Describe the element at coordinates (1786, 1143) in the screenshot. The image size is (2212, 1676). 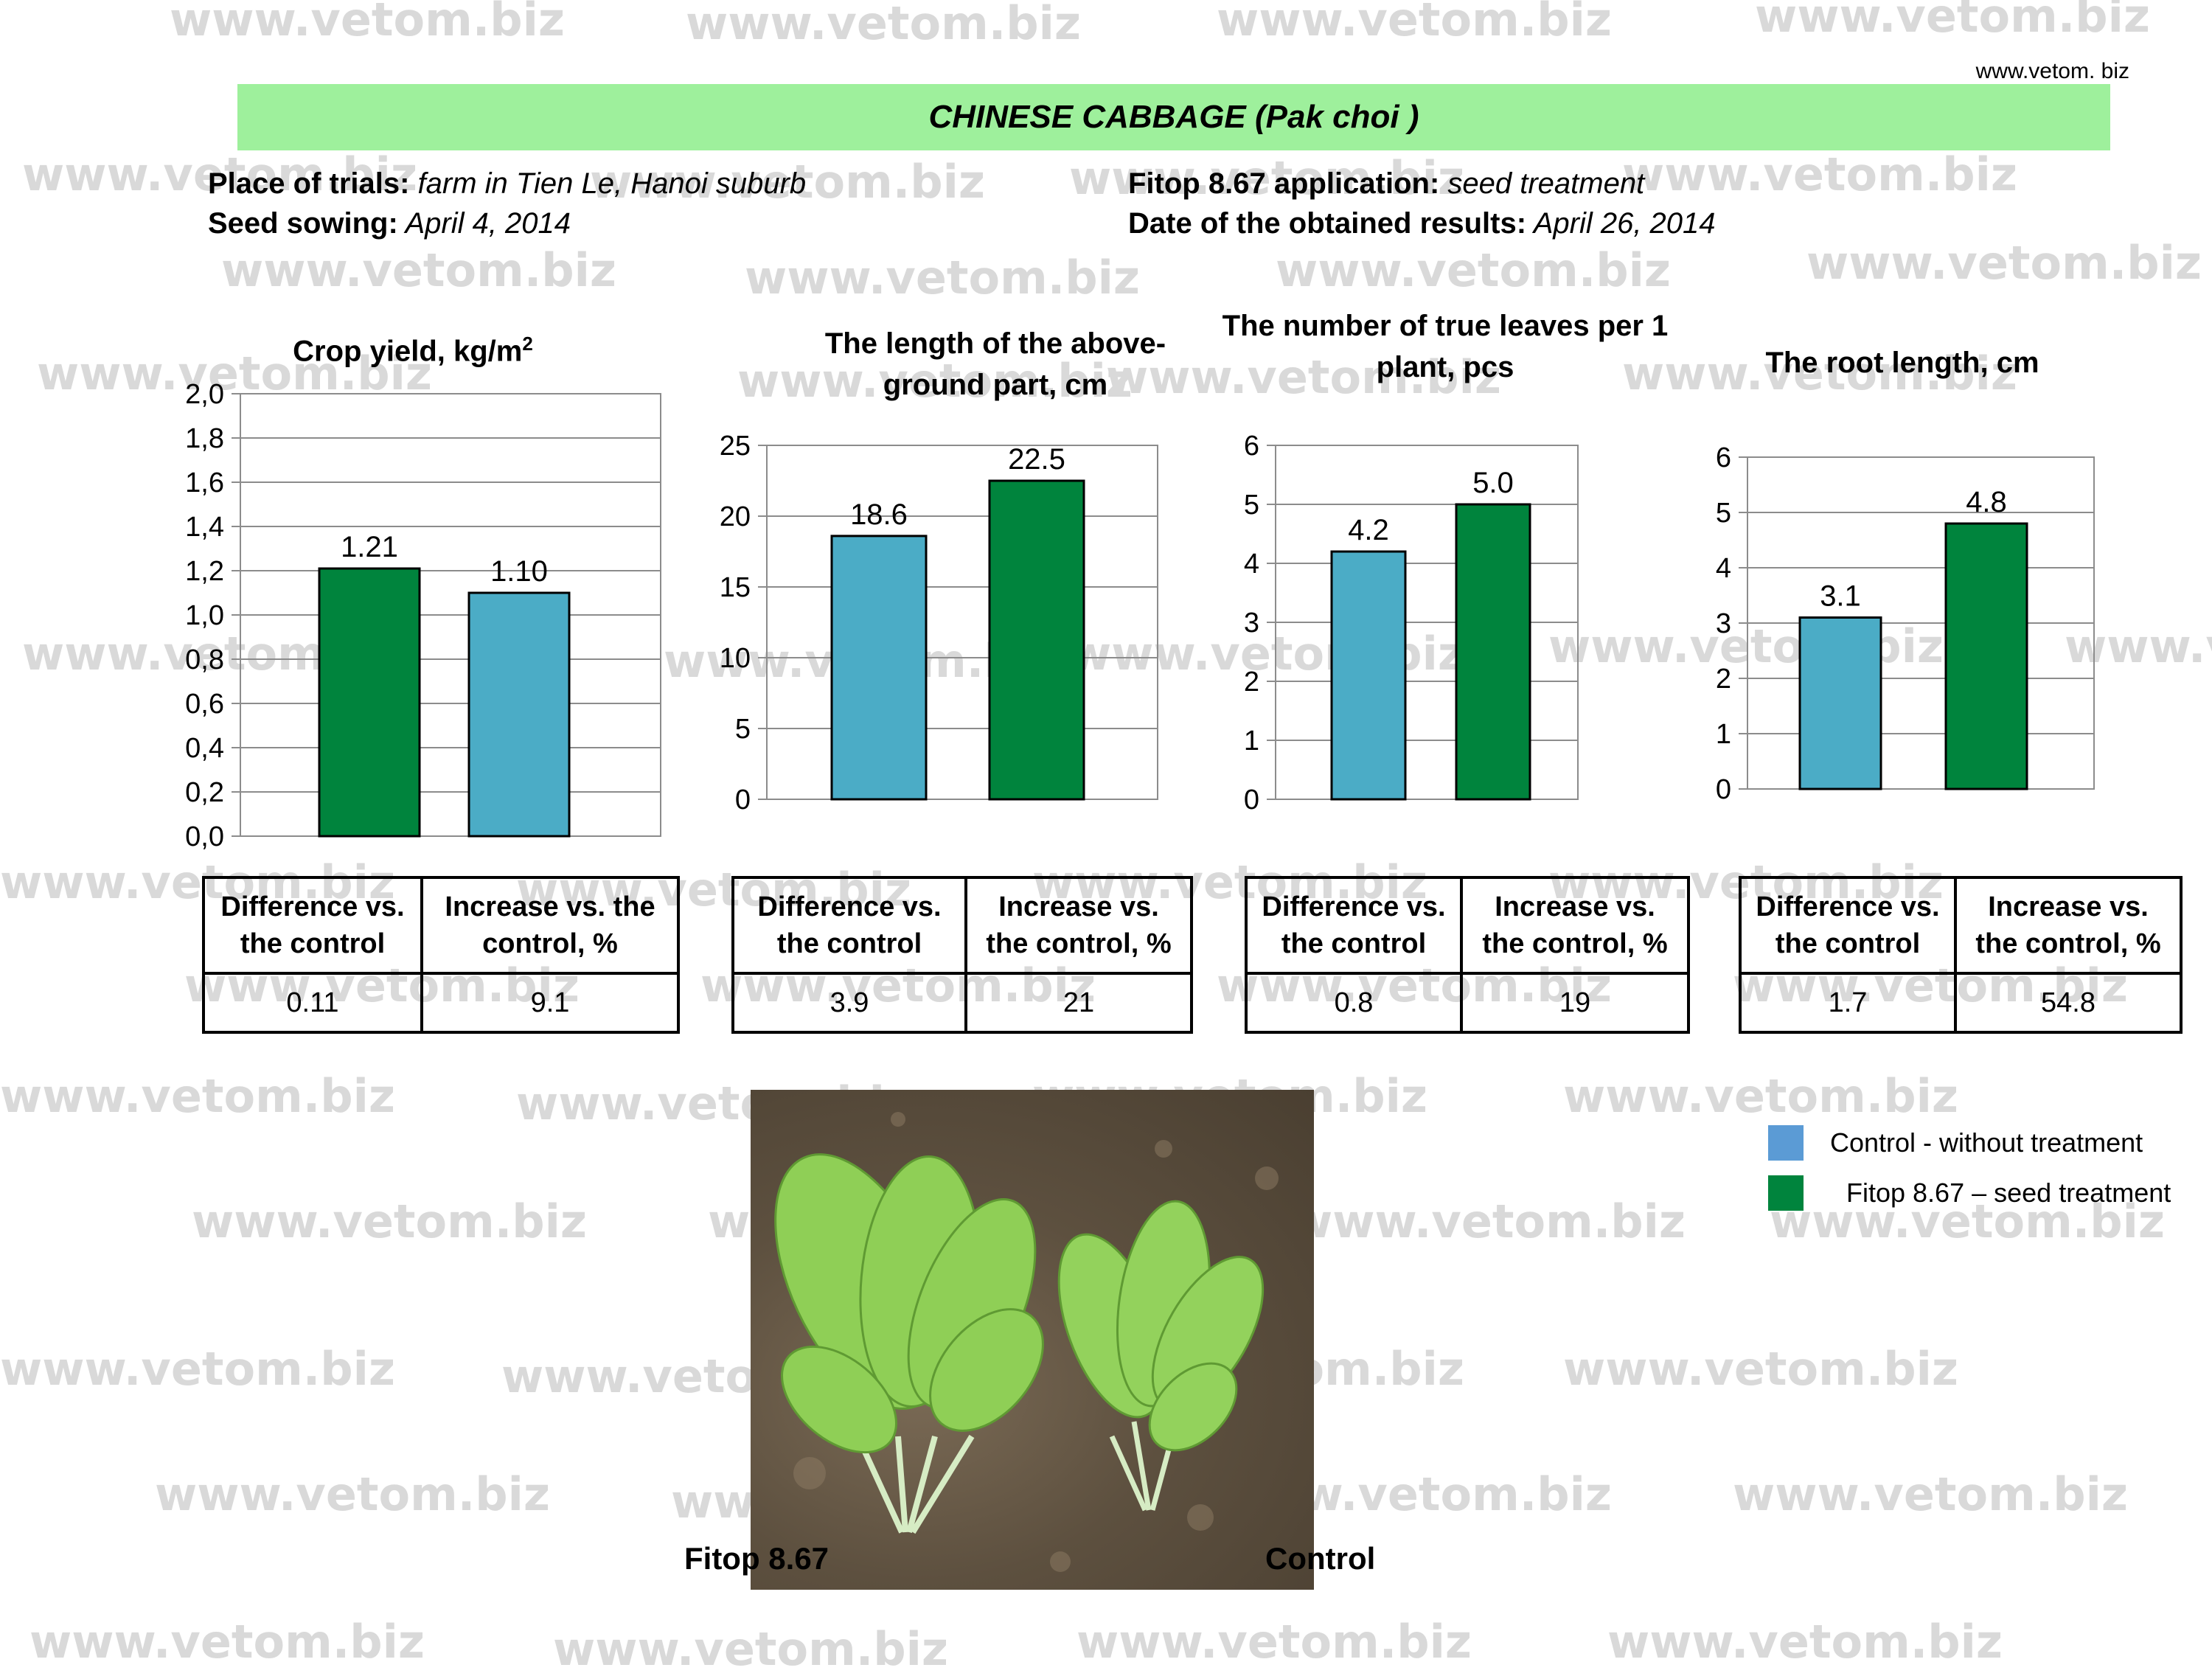
I see `control-swatch` at that location.